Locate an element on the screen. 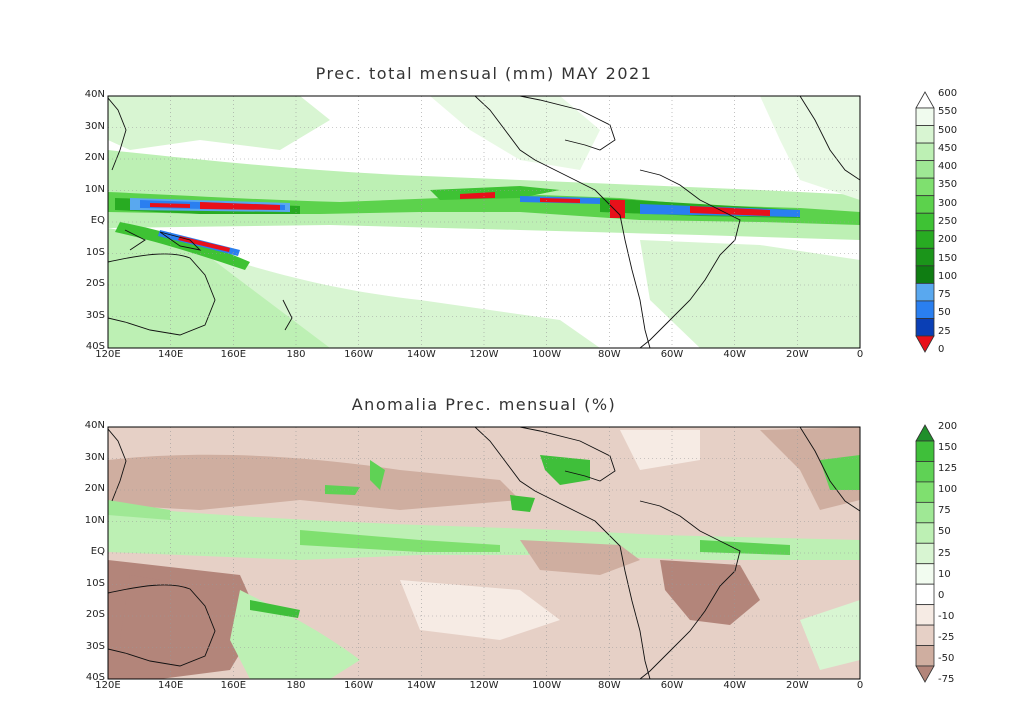  colorbar-level-label: -25 is located at coordinates (946, 637).